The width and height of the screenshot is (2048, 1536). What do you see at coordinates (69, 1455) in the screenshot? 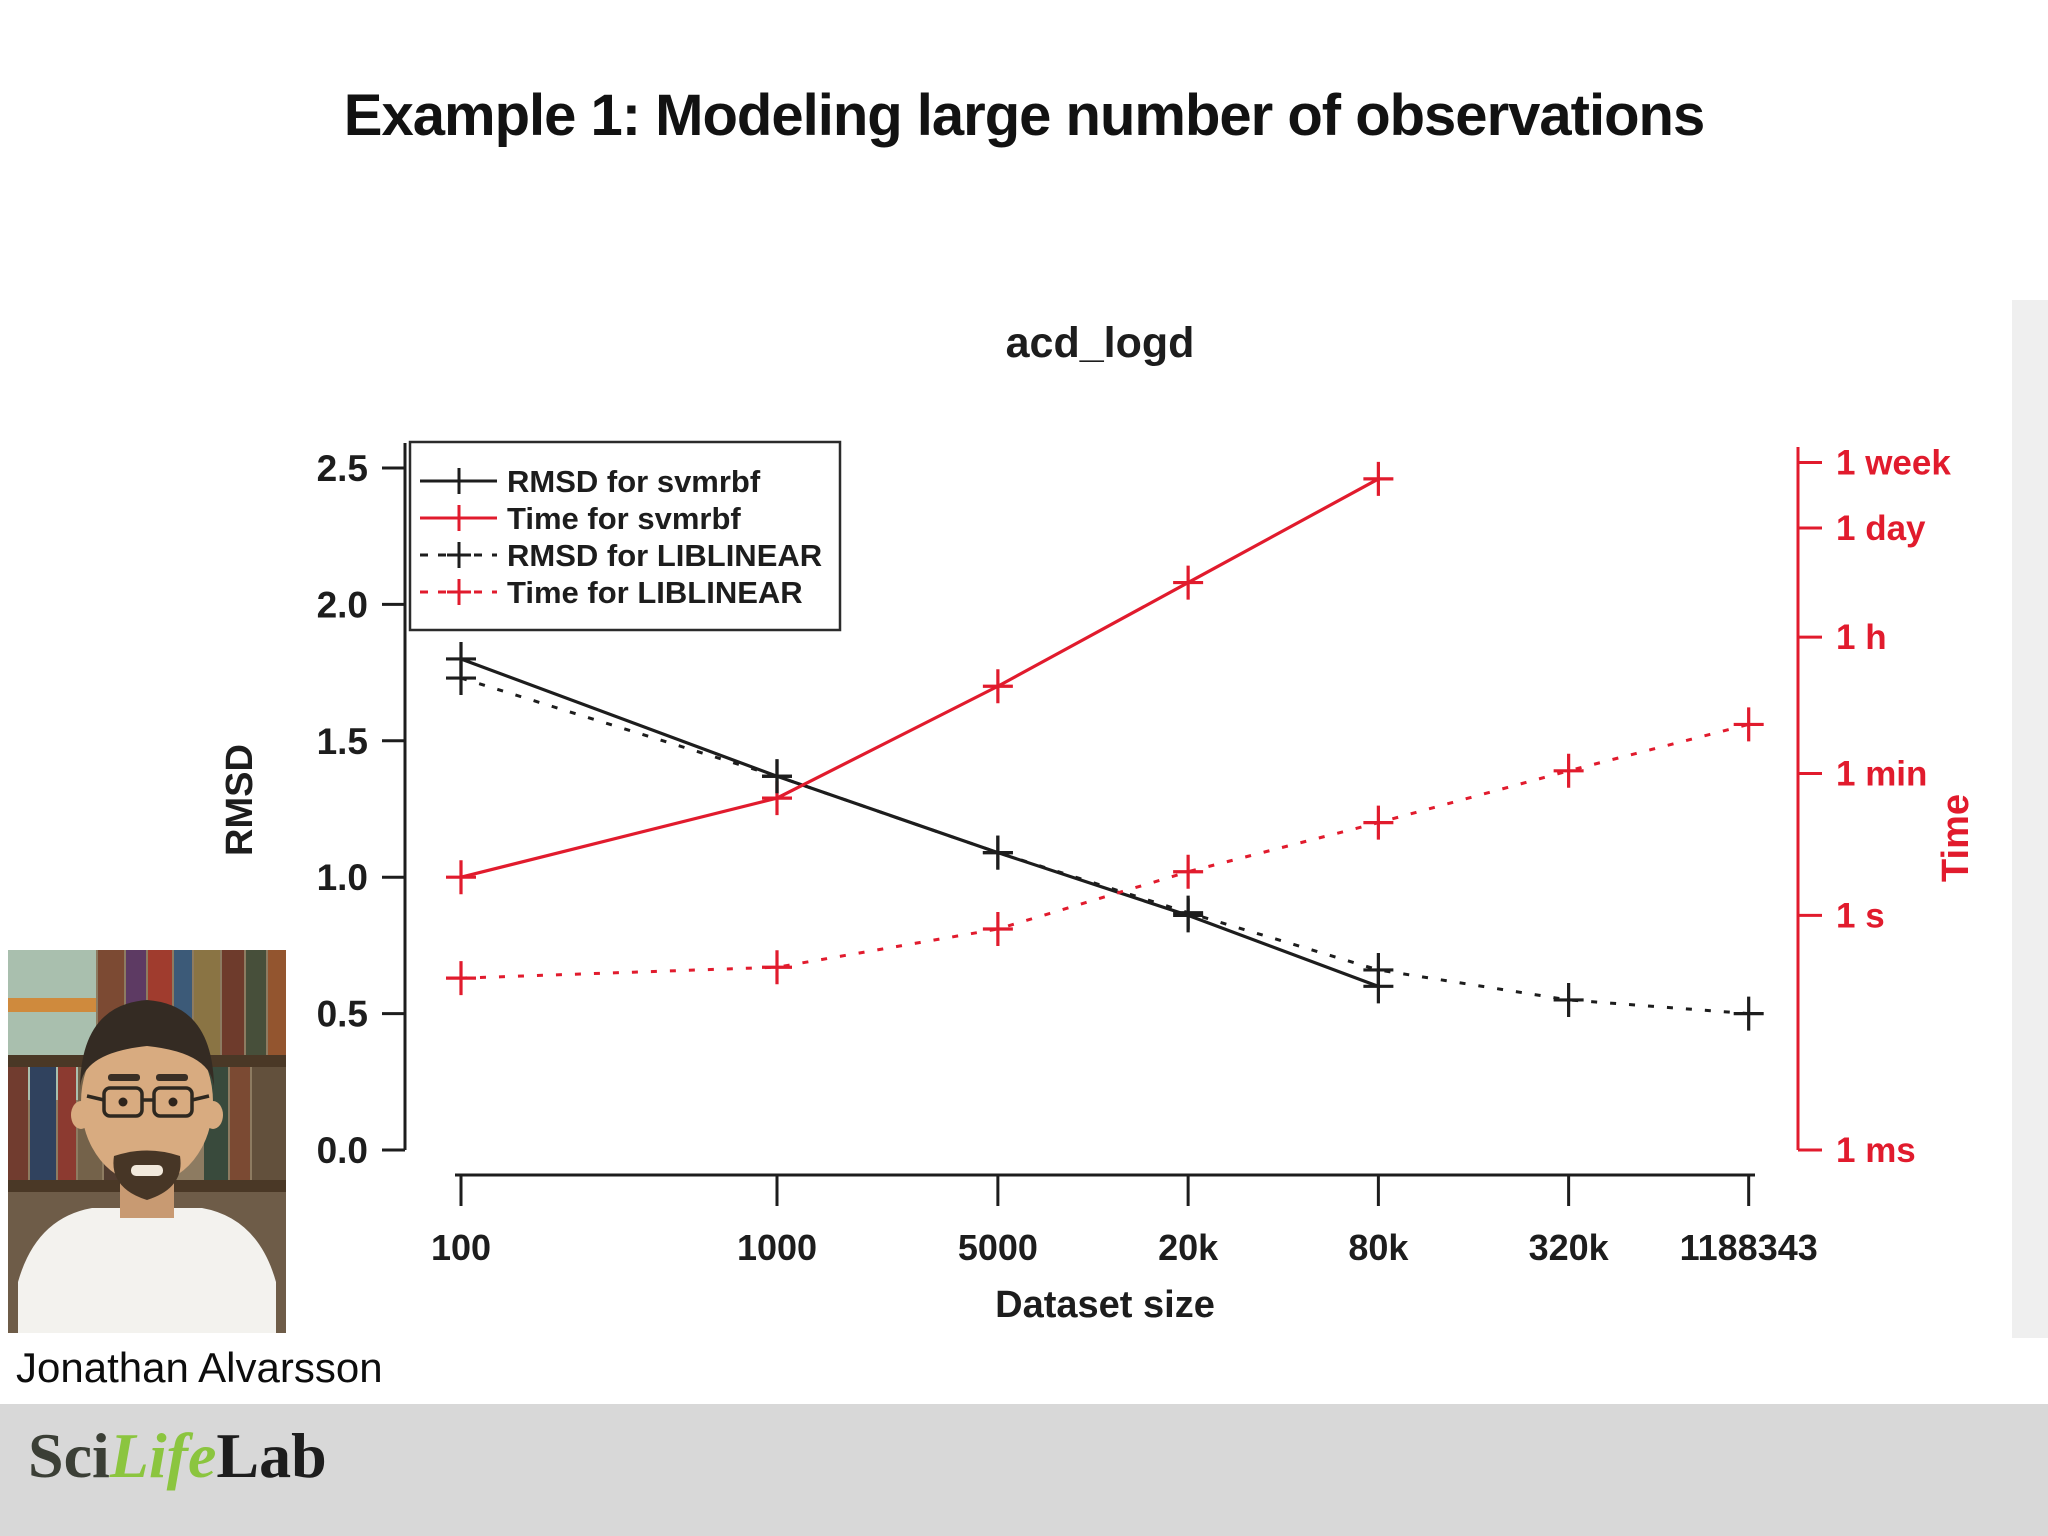
I see `logo-sci: Sci` at bounding box center [69, 1455].